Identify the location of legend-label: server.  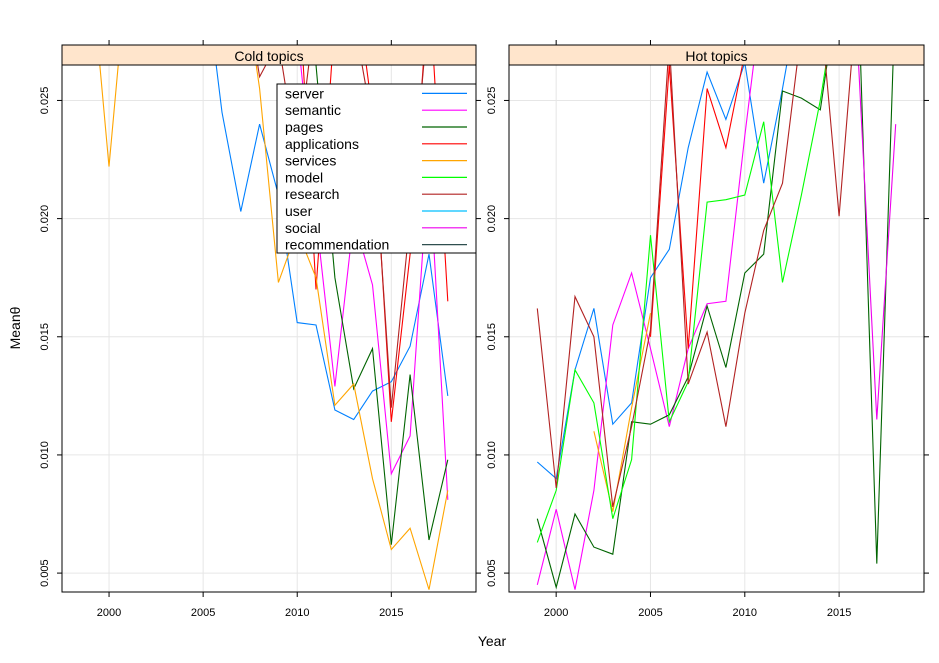
(304, 93).